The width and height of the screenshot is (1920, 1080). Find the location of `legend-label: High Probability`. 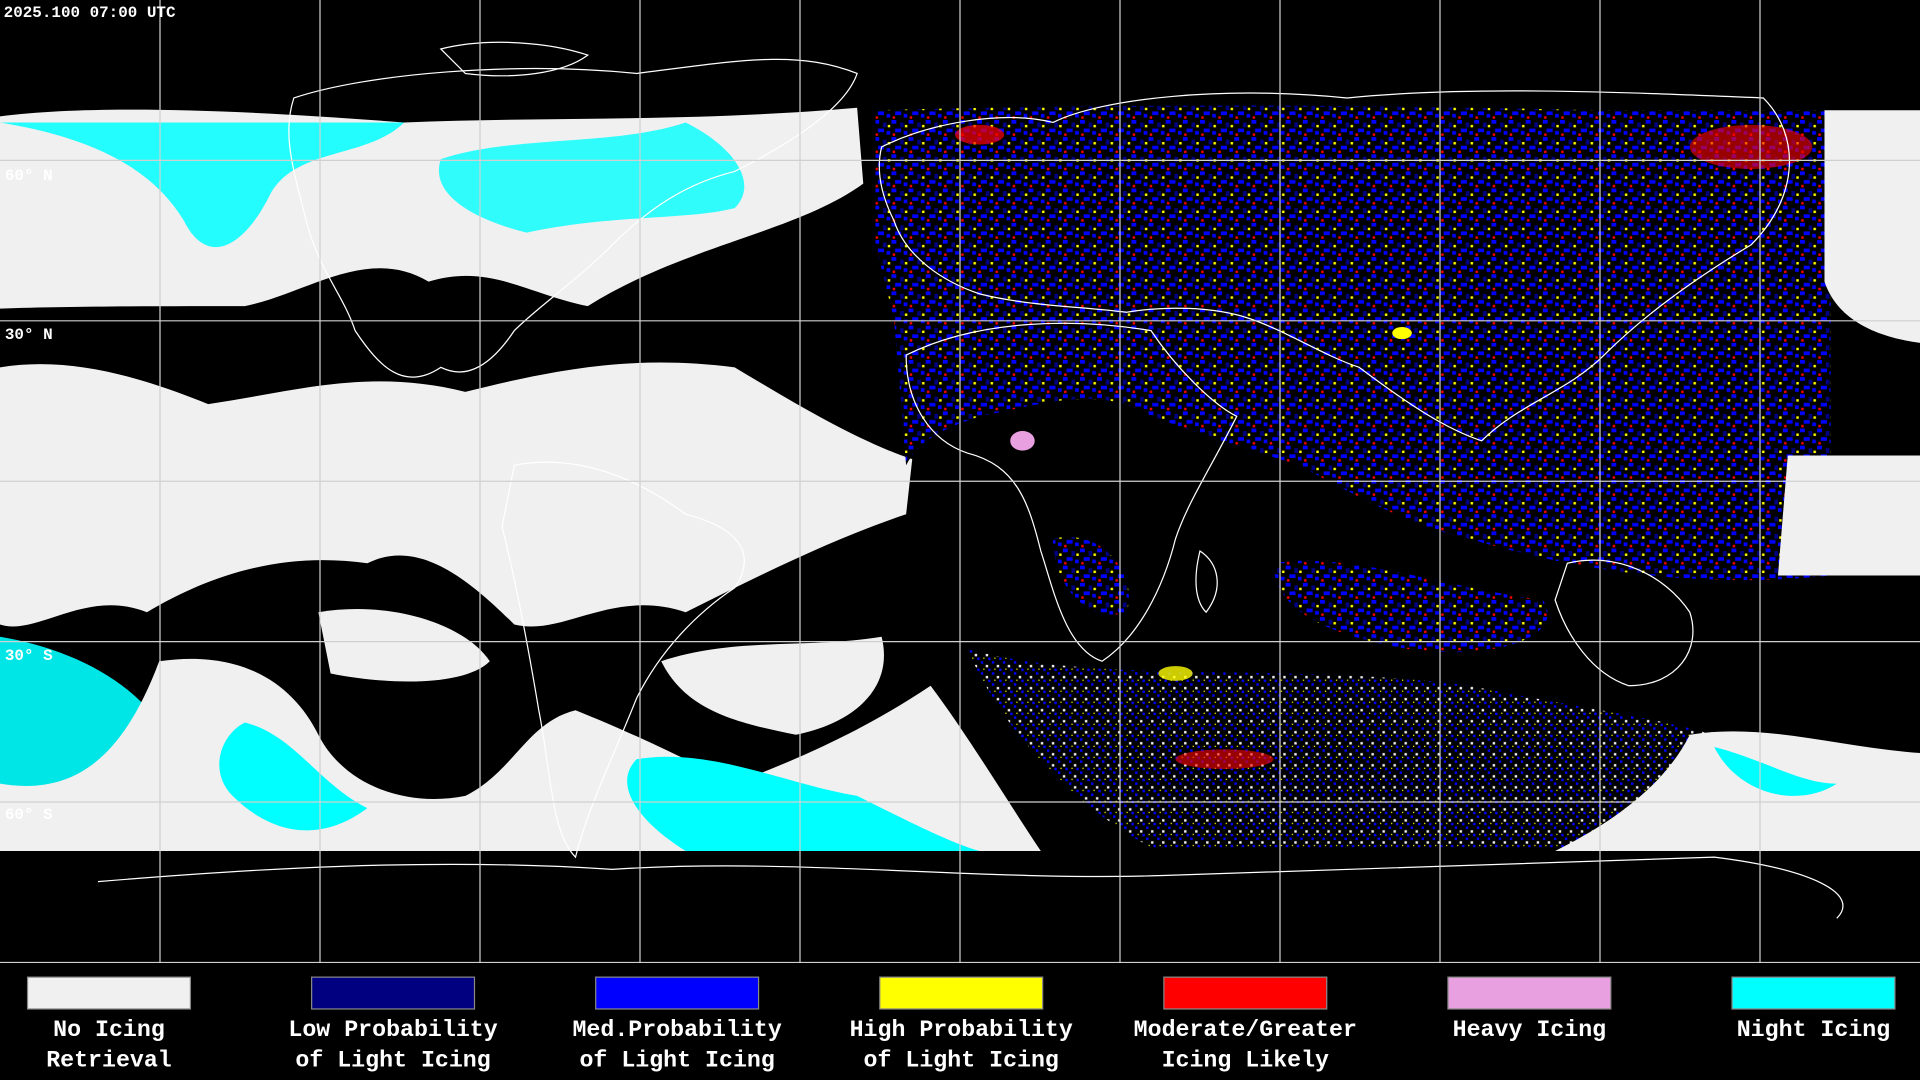

legend-label: High Probability is located at coordinates (961, 1030).